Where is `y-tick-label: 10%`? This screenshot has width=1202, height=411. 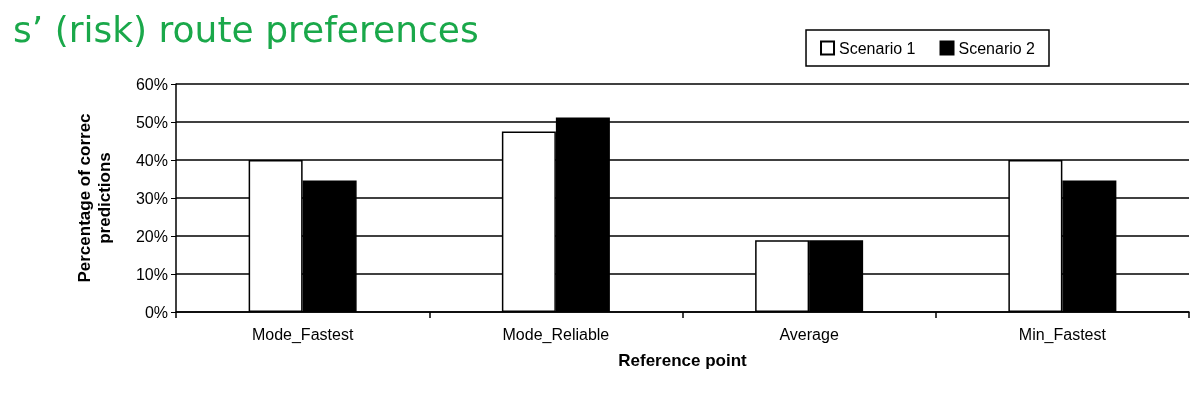 y-tick-label: 10% is located at coordinates (151, 274).